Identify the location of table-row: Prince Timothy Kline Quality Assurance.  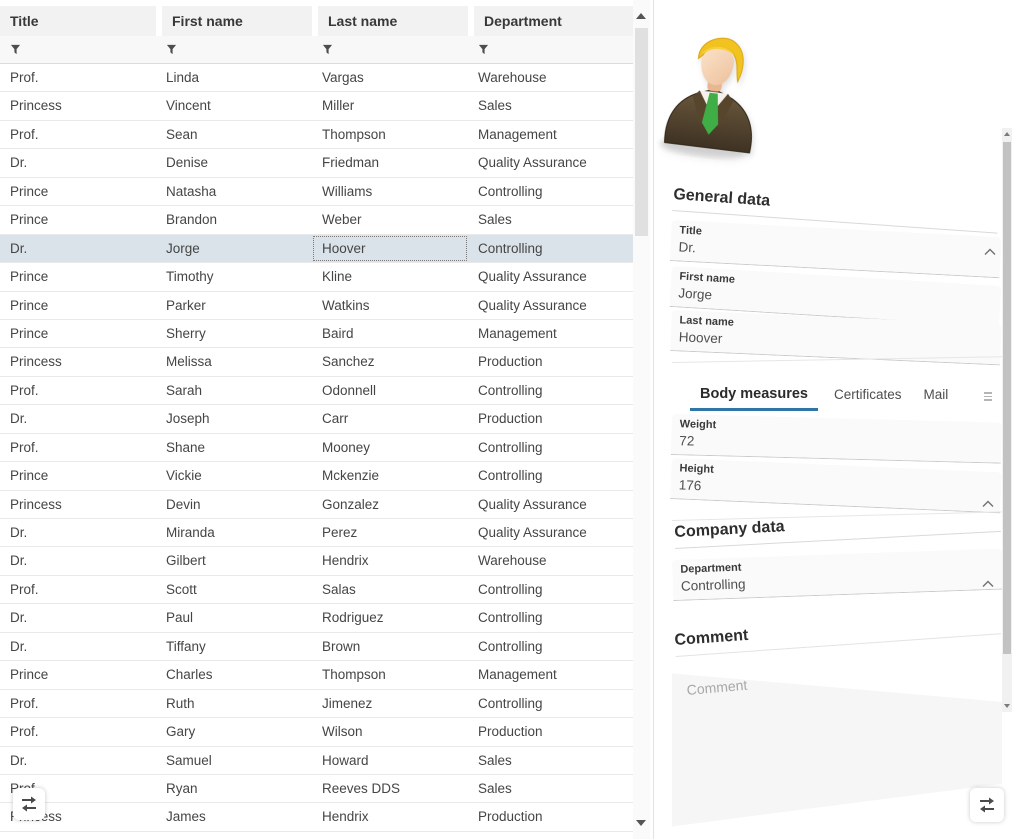
(316, 277).